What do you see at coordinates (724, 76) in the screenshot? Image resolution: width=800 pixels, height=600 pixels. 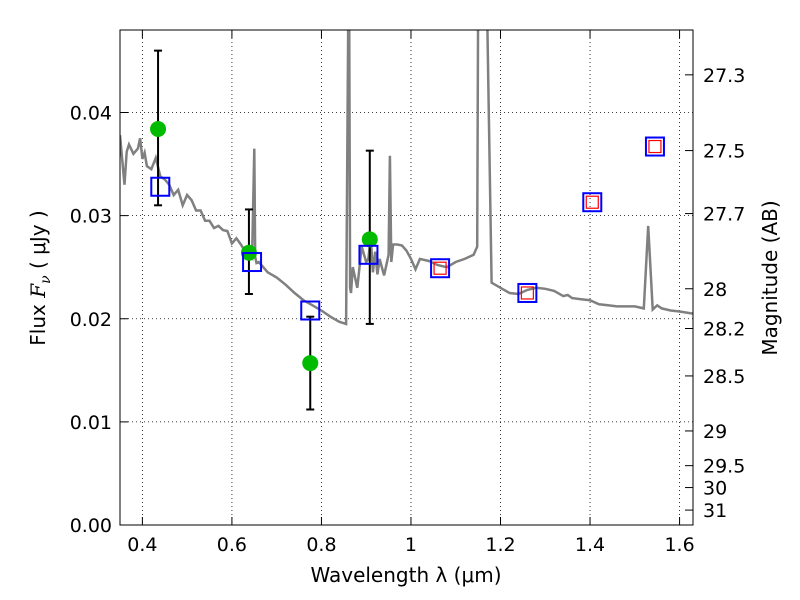 I see `magnitude-tick-label: 27.3` at bounding box center [724, 76].